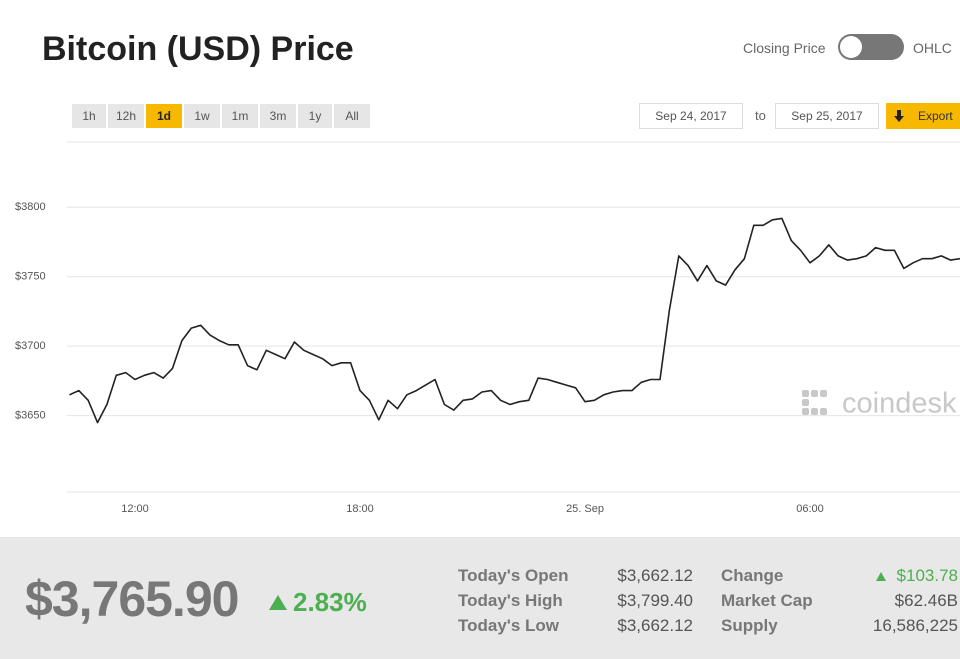  Describe the element at coordinates (899, 404) in the screenshot. I see `watermark: coindesk` at that location.